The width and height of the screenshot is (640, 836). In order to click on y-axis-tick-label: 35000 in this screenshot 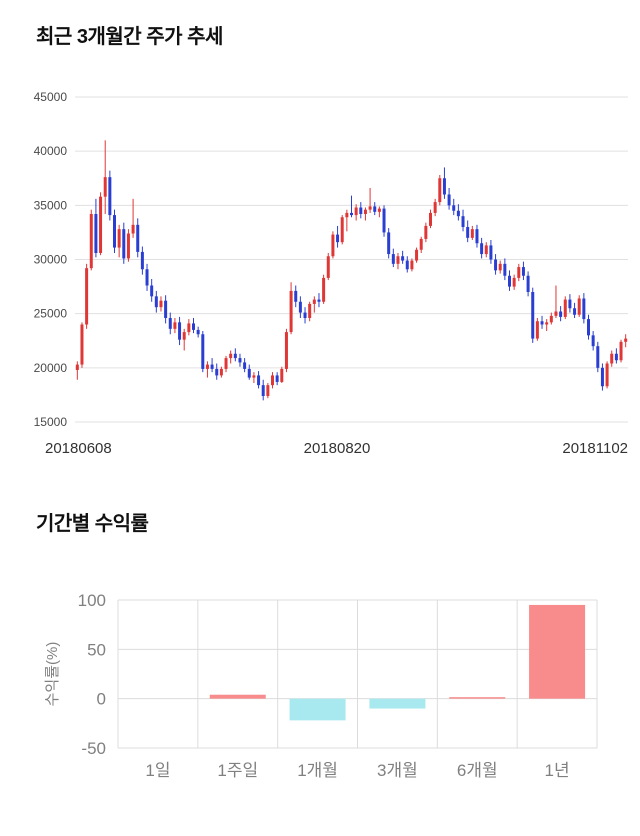, I will do `click(51, 205)`.